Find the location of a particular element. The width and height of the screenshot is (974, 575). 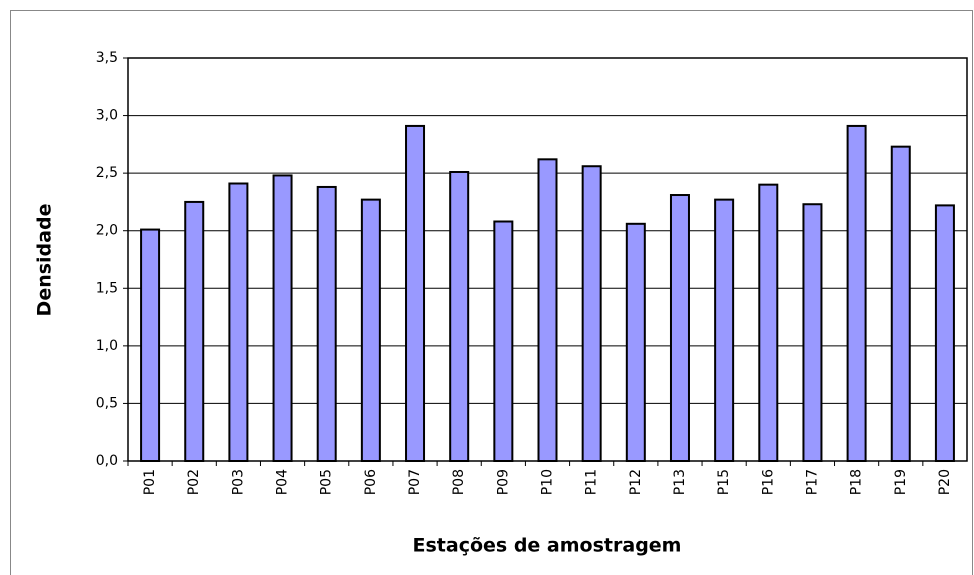

x-tick-label: P06 is located at coordinates (371, 482).